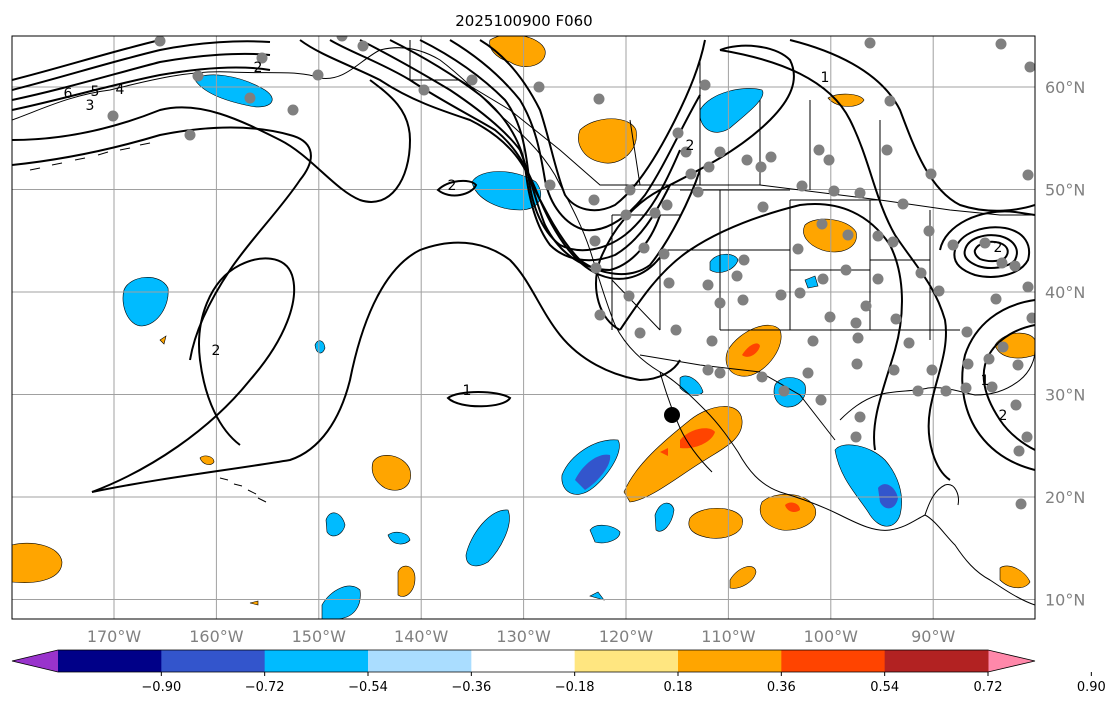  Describe the element at coordinates (937, 385) in the screenshot. I see `coastline-gulf` at that location.